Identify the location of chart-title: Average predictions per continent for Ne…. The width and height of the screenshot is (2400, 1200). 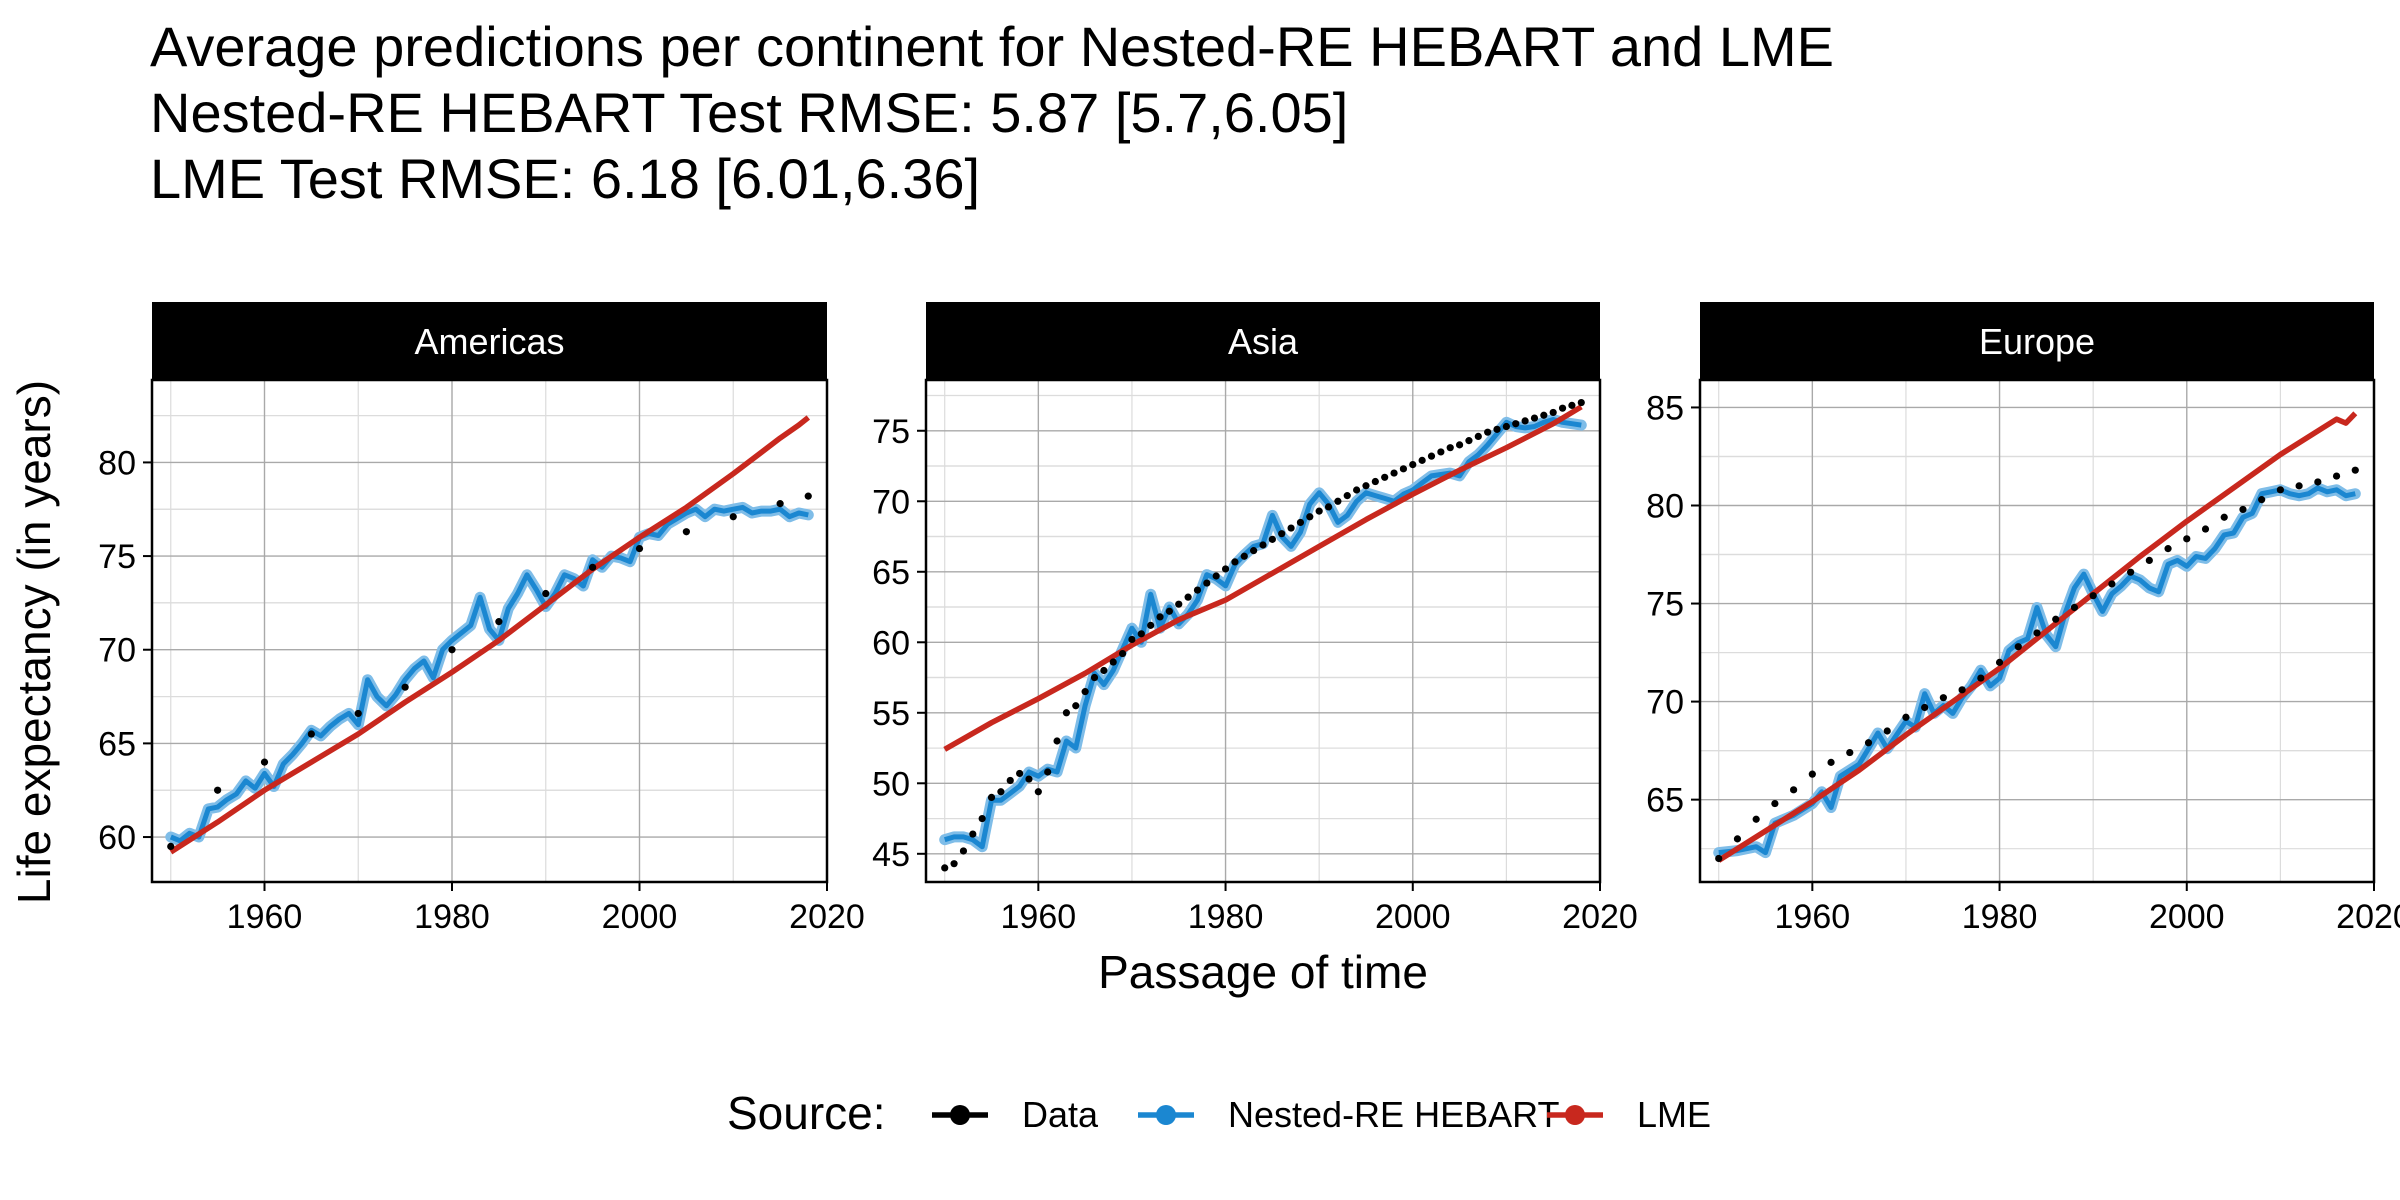
(992, 113).